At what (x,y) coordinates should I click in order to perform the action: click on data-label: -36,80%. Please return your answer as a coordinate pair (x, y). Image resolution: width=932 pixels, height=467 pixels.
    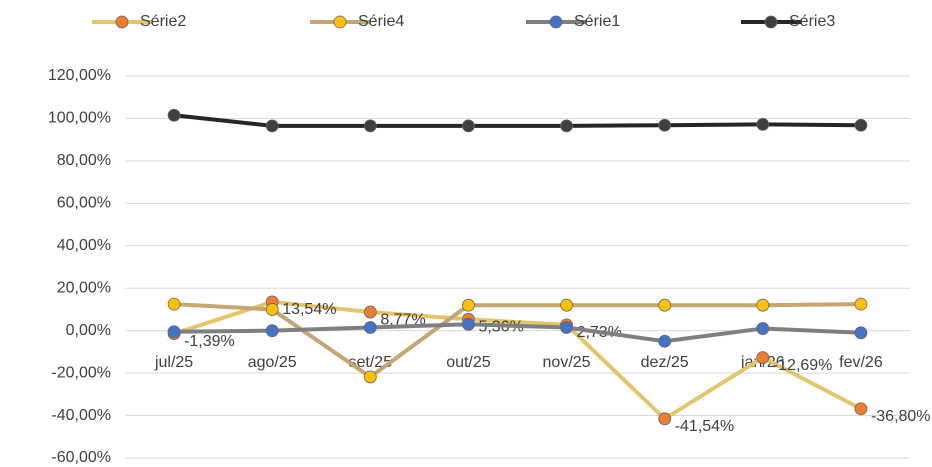
    Looking at the image, I should click on (901, 416).